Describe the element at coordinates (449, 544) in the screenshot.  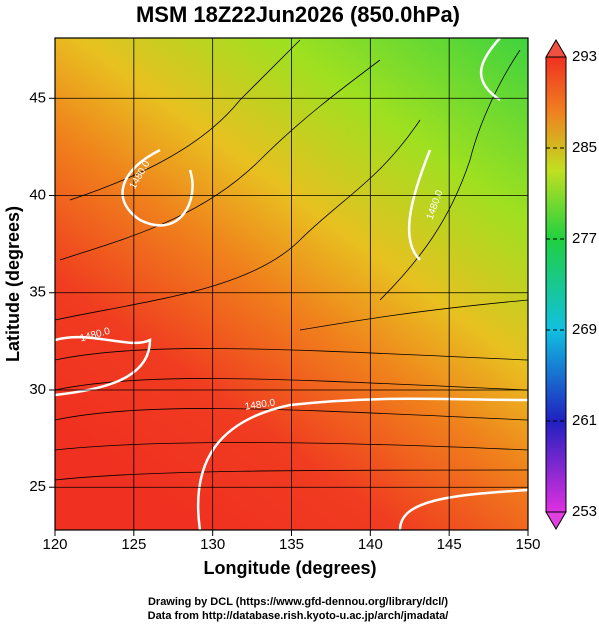
I see `x-tick-label: 145` at that location.